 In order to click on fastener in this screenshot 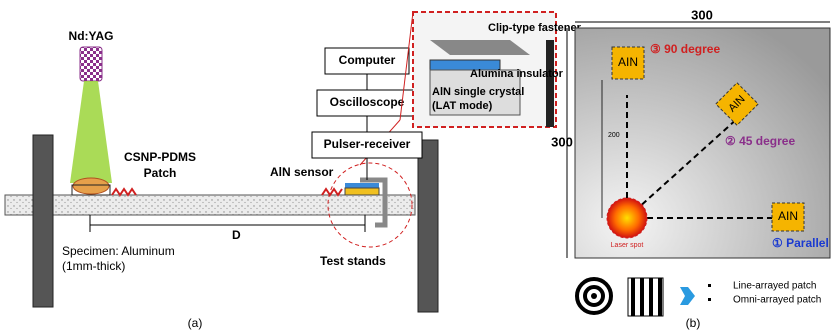, I will do `click(480, 47)`.